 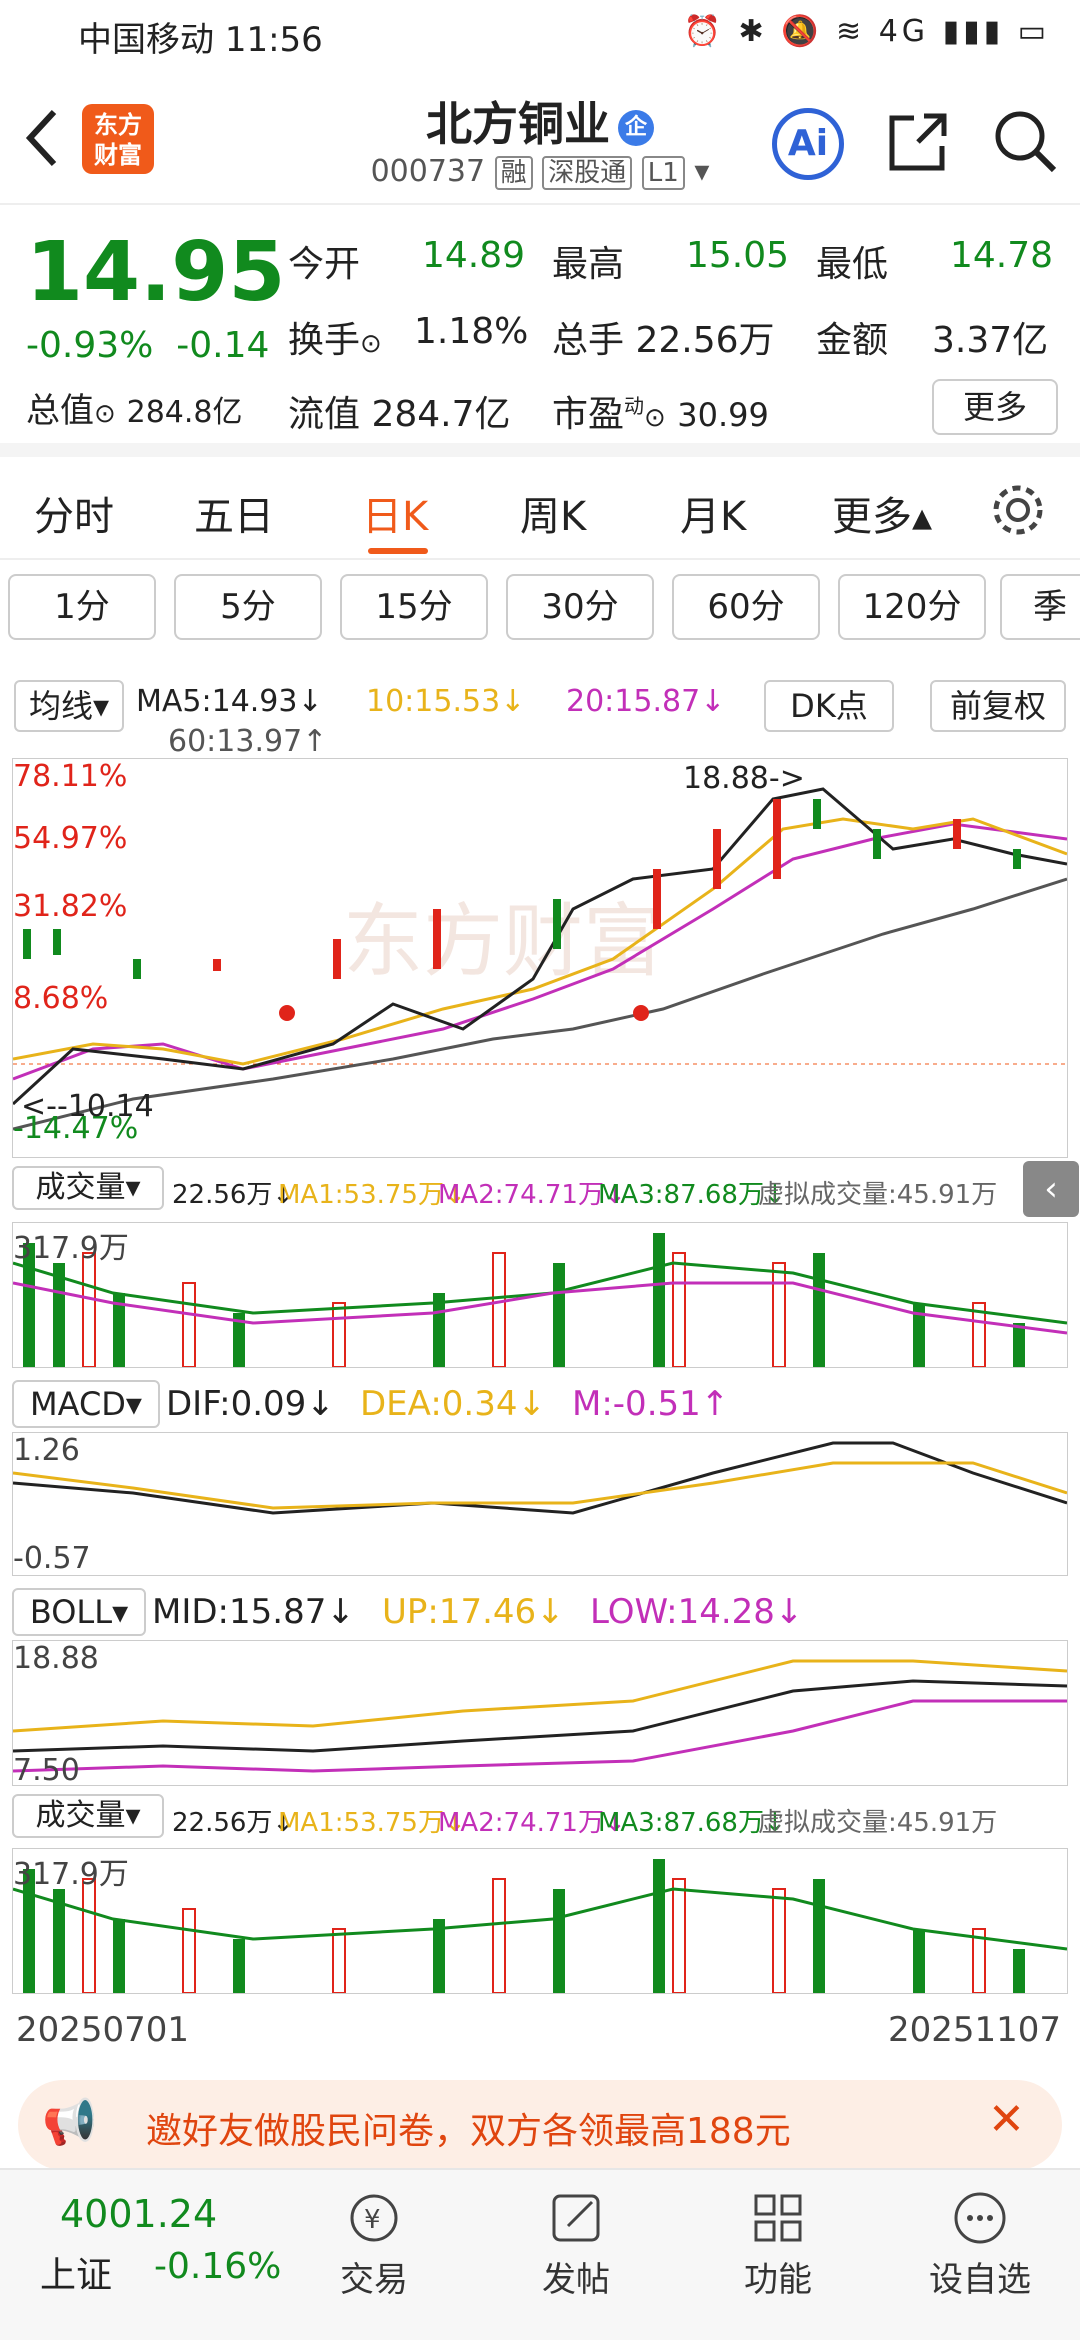 I want to click on chevron-left-icon: ‹, so click(x=1051, y=1189).